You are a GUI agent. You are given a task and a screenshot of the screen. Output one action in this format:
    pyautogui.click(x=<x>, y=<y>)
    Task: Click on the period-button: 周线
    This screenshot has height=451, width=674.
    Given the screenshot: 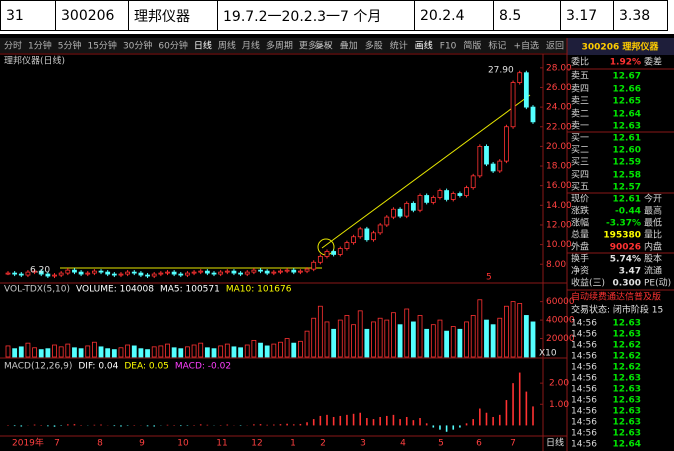 What is the action you would take?
    pyautogui.click(x=227, y=46)
    